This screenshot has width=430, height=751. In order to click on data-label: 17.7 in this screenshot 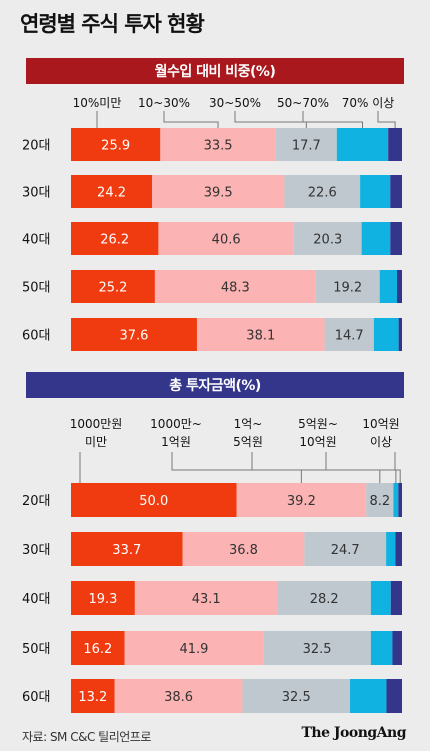, I will do `click(306, 146)`.